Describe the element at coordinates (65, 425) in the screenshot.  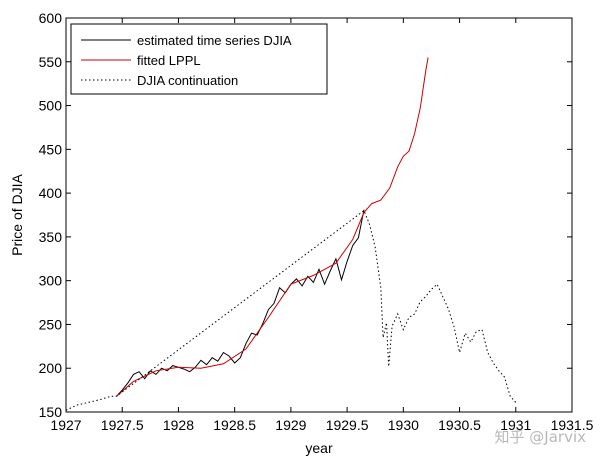
I see `x-tick-label: 1927` at that location.